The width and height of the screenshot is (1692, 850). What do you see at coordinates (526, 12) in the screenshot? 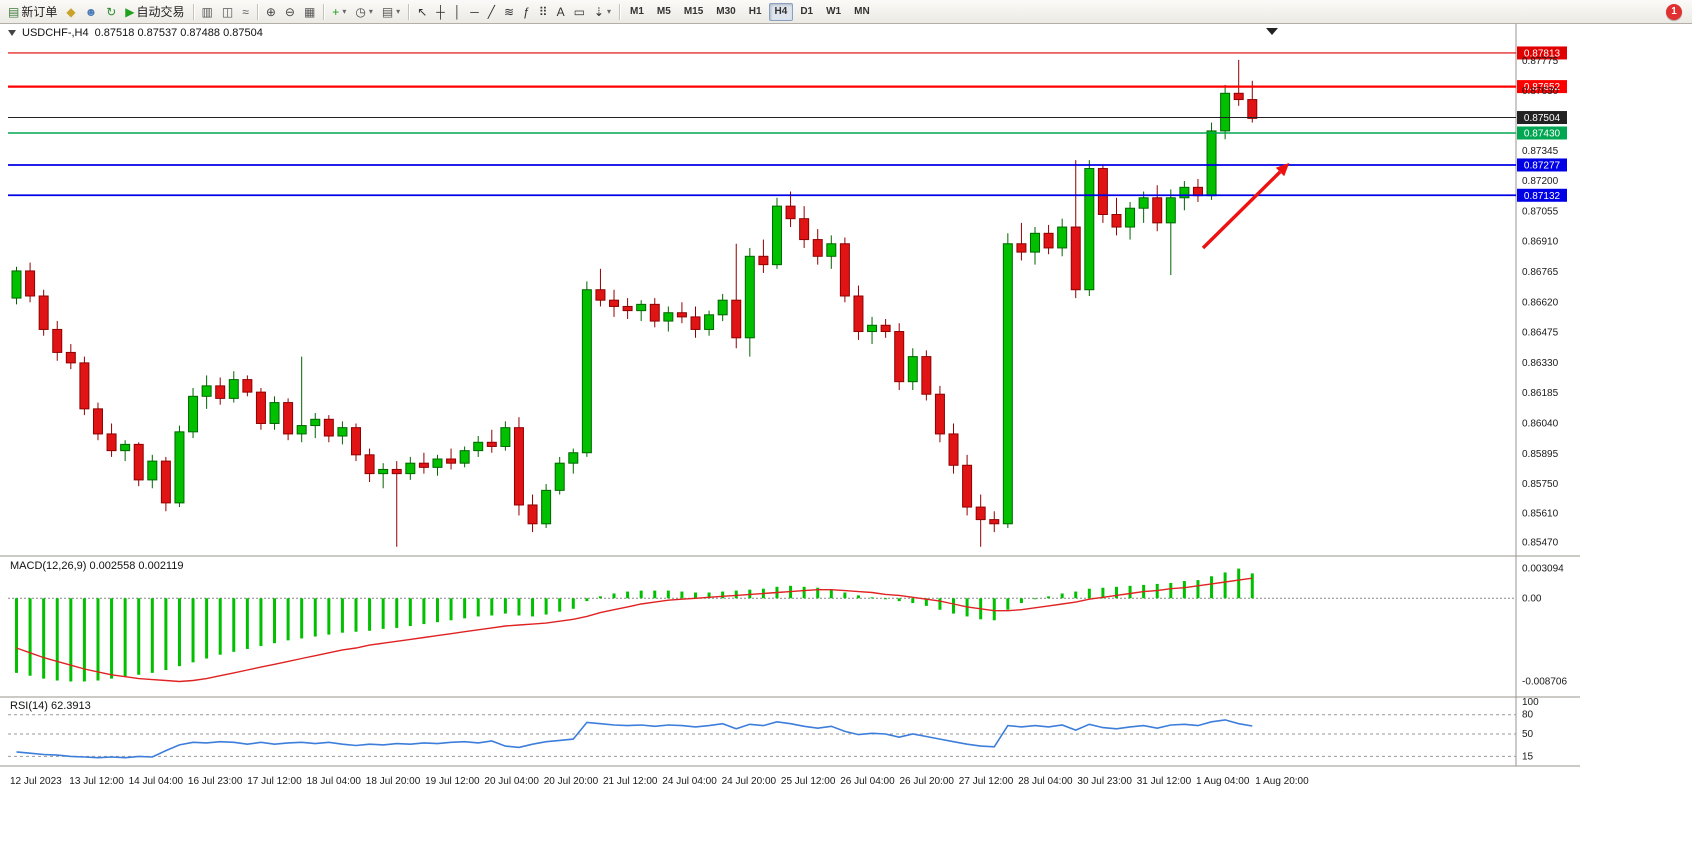
I see `fibonacci-button: ƒ` at bounding box center [526, 12].